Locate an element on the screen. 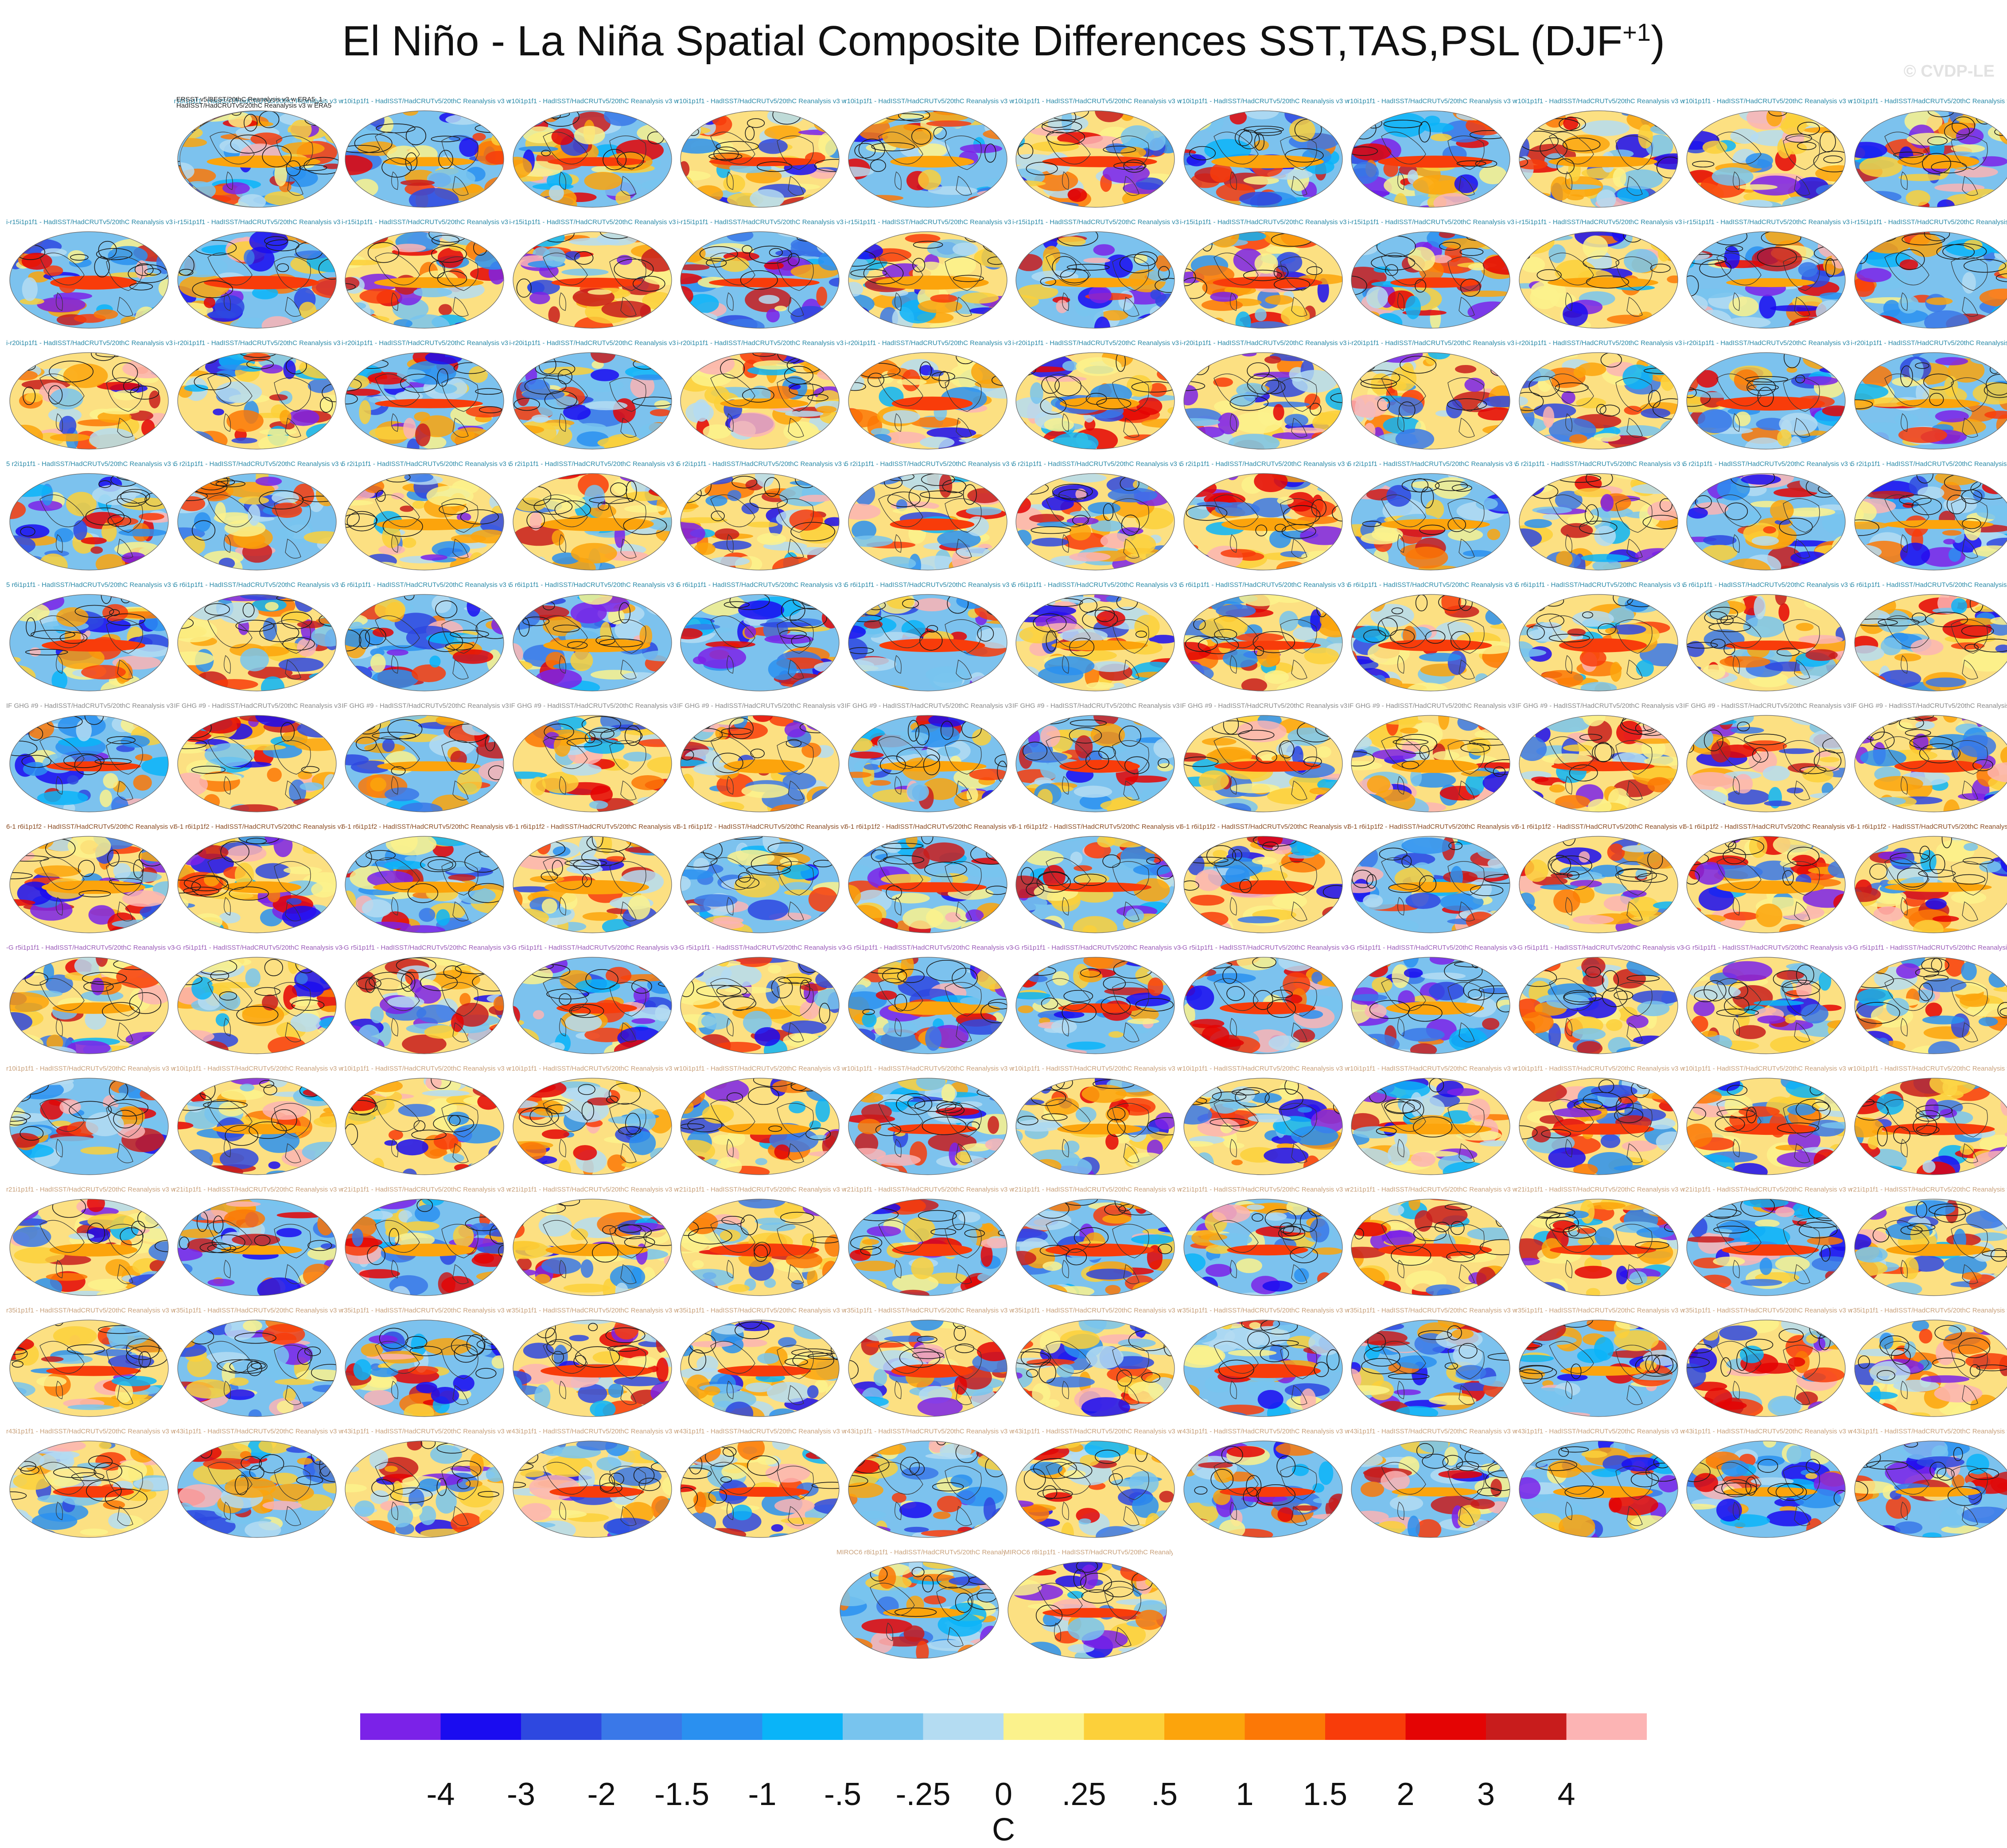 The width and height of the screenshot is (2007, 1848). colorbar-tick-label: -4 is located at coordinates (441, 1795).